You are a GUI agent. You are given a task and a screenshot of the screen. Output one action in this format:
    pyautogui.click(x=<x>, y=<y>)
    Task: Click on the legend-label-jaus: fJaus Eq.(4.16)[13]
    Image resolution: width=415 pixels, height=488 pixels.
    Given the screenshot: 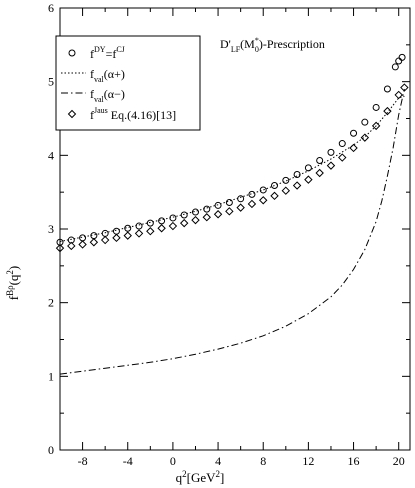 What is the action you would take?
    pyautogui.click(x=133, y=114)
    